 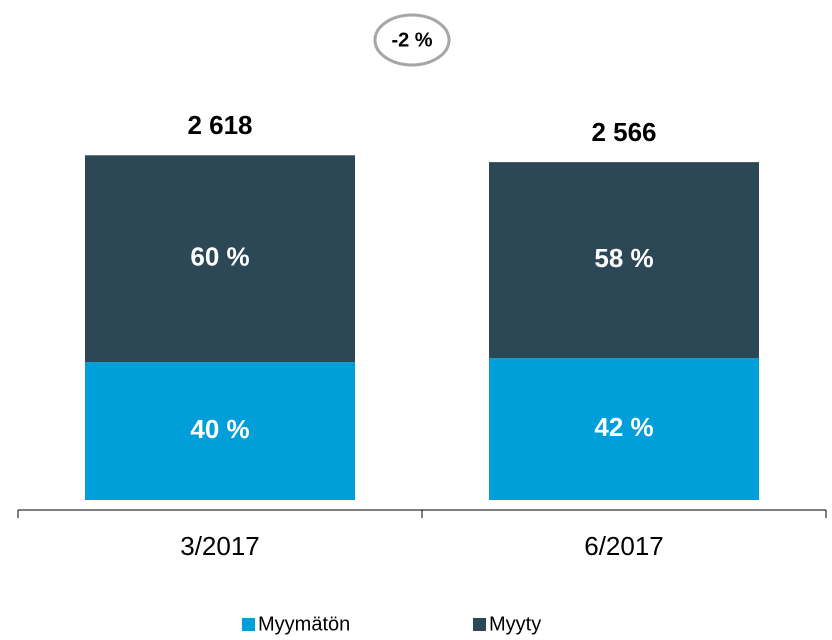 What do you see at coordinates (220, 546) in the screenshot?
I see `x-tick-label: 3/2017` at bounding box center [220, 546].